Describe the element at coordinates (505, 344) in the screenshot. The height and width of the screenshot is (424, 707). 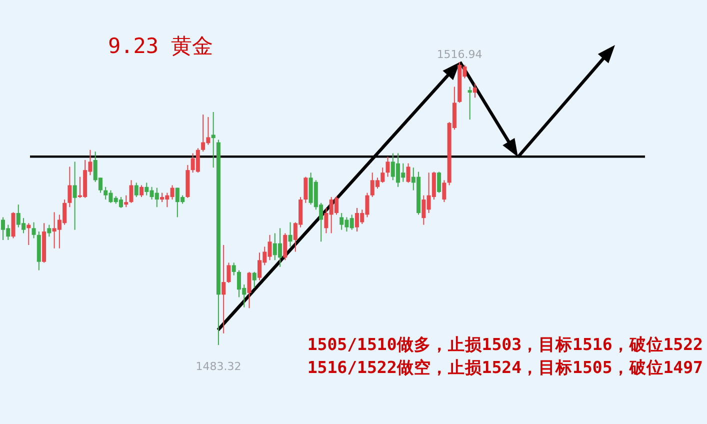
I see `annotation: 1505/1510做多，止损1503，目标1516，破位1522` at that location.